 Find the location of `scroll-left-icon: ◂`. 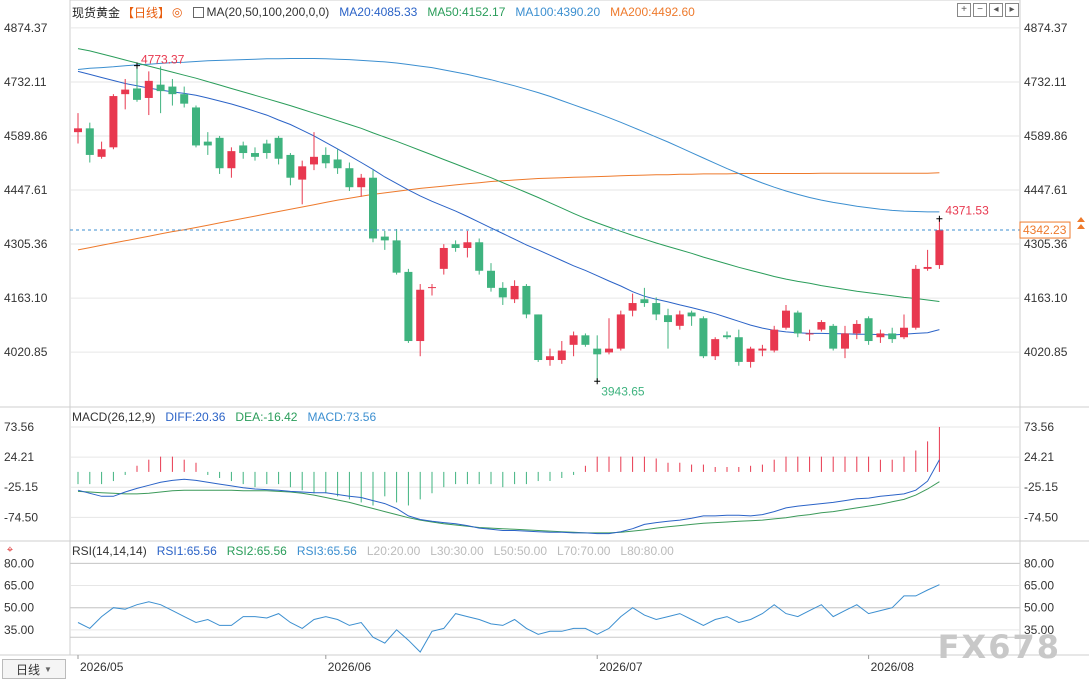

scroll-left-icon: ◂ is located at coordinates (996, 10).